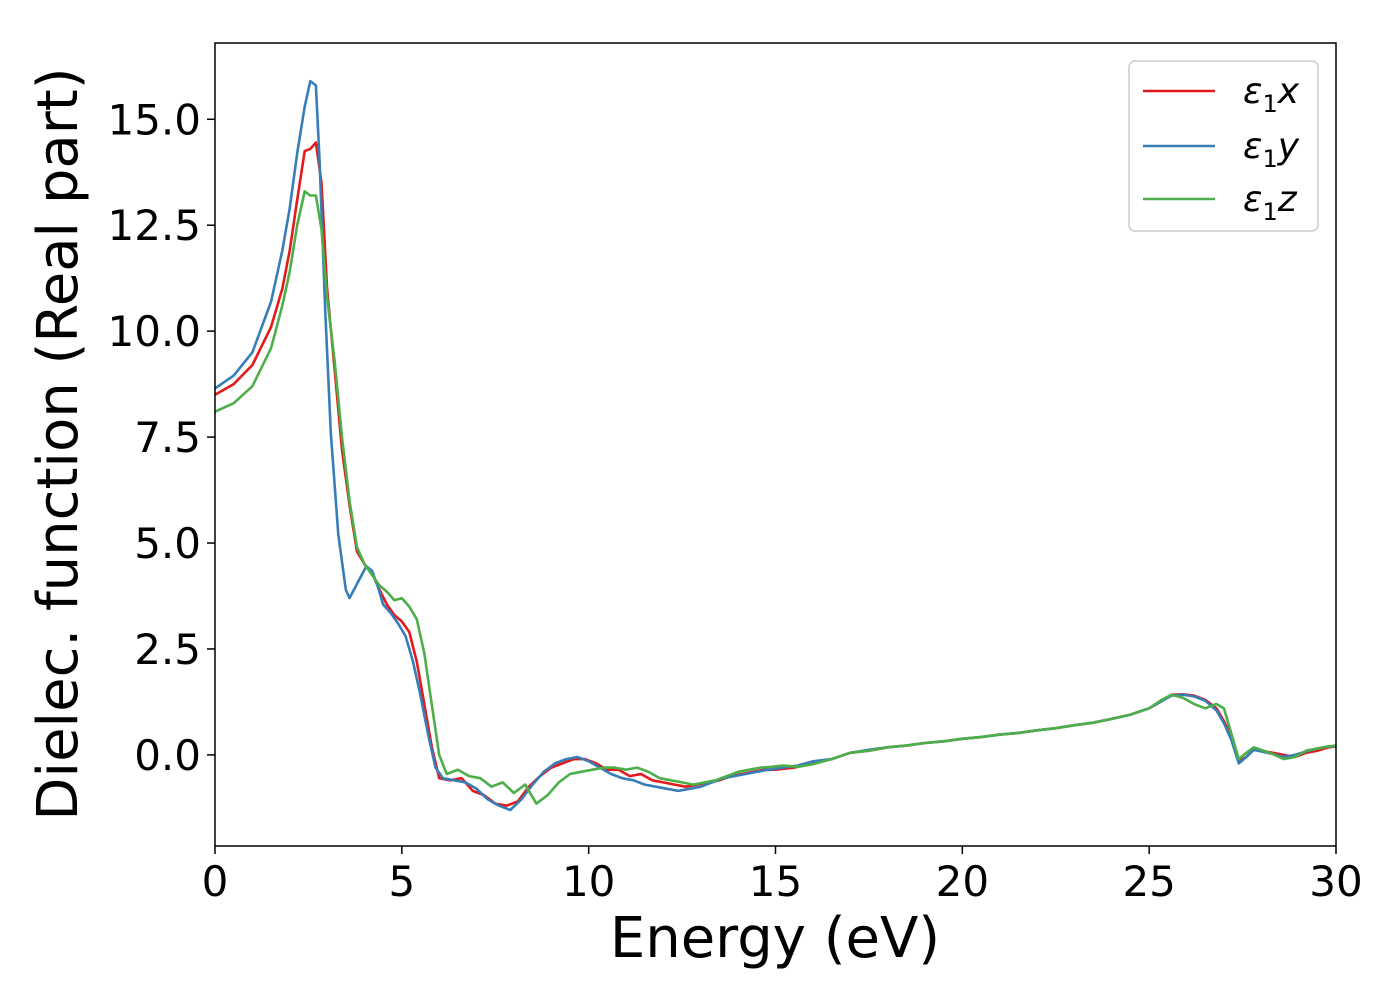  I want to click on legend: ε1x ε1y ε1z, so click(1223, 146).